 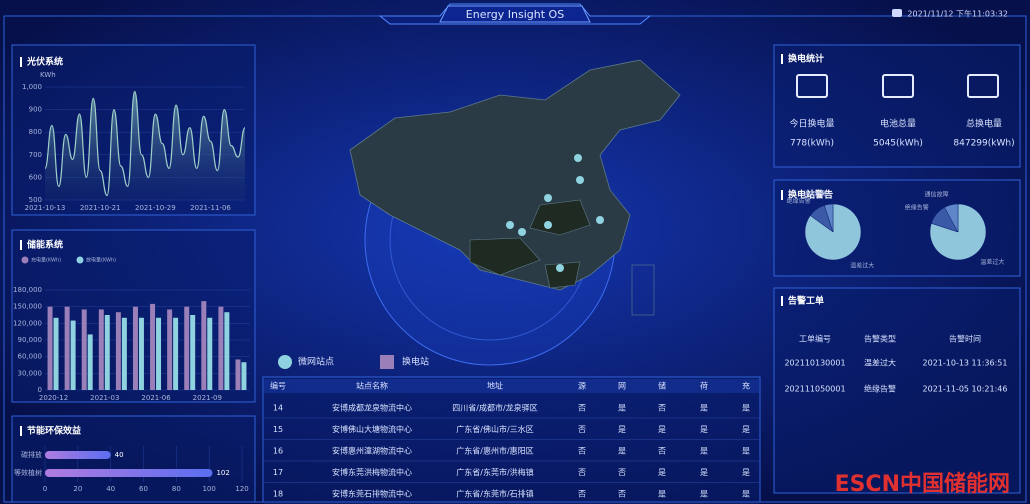 I want to click on x-tick-label: 2021-10-29, so click(x=155, y=208).